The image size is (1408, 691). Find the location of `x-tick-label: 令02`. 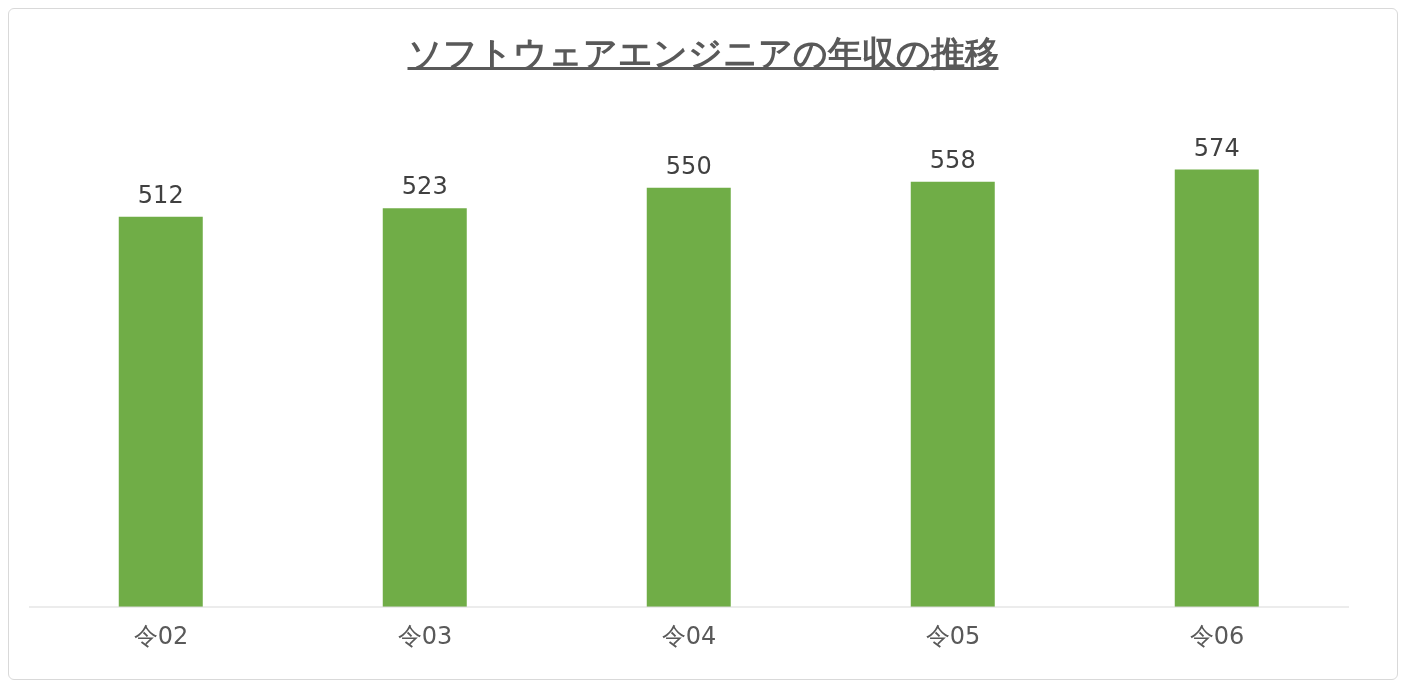

x-tick-label: 令02 is located at coordinates (161, 636).